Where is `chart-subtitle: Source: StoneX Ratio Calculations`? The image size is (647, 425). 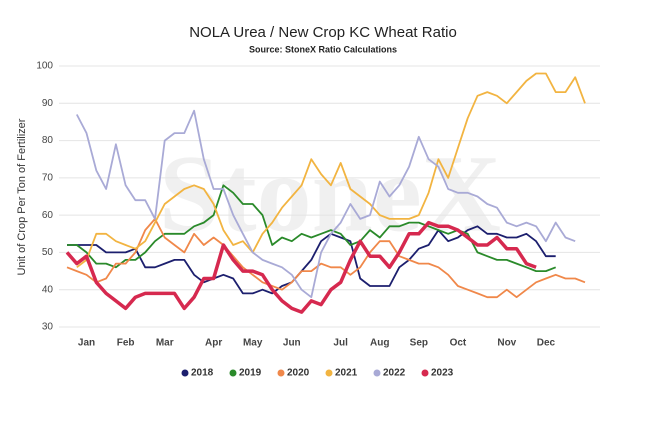 chart-subtitle: Source: StoneX Ratio Calculations is located at coordinates (323, 49).